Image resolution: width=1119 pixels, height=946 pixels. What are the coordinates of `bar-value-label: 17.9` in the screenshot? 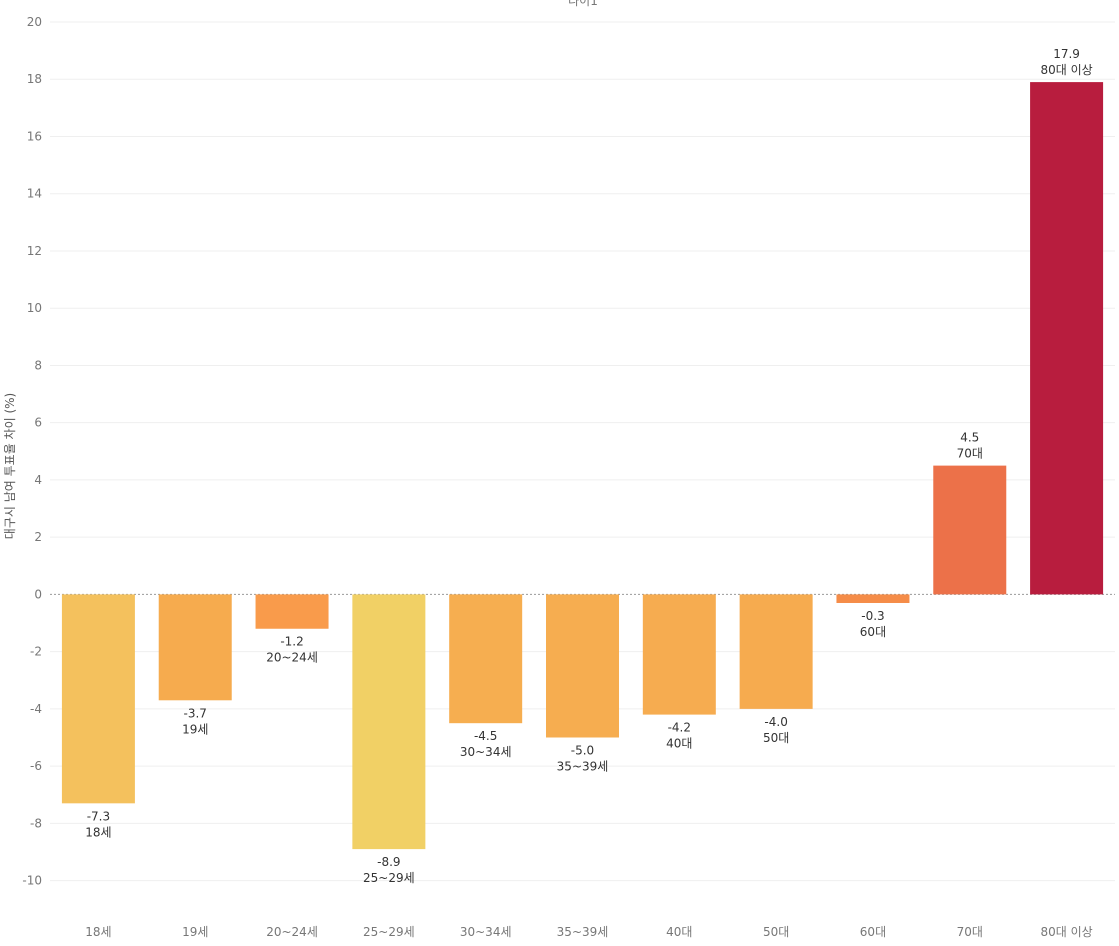 It's located at (1066, 54).